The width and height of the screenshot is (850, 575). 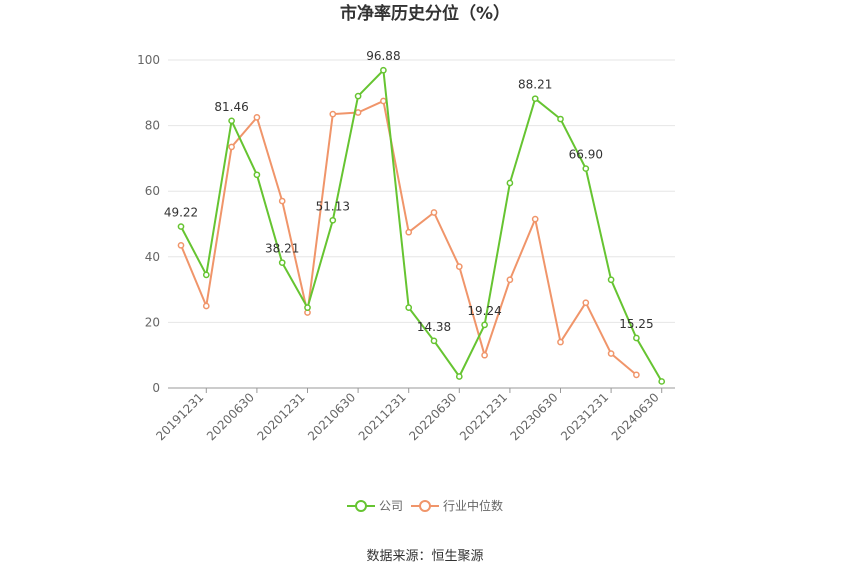 I want to click on y-tick-label: 20, so click(x=152, y=322).